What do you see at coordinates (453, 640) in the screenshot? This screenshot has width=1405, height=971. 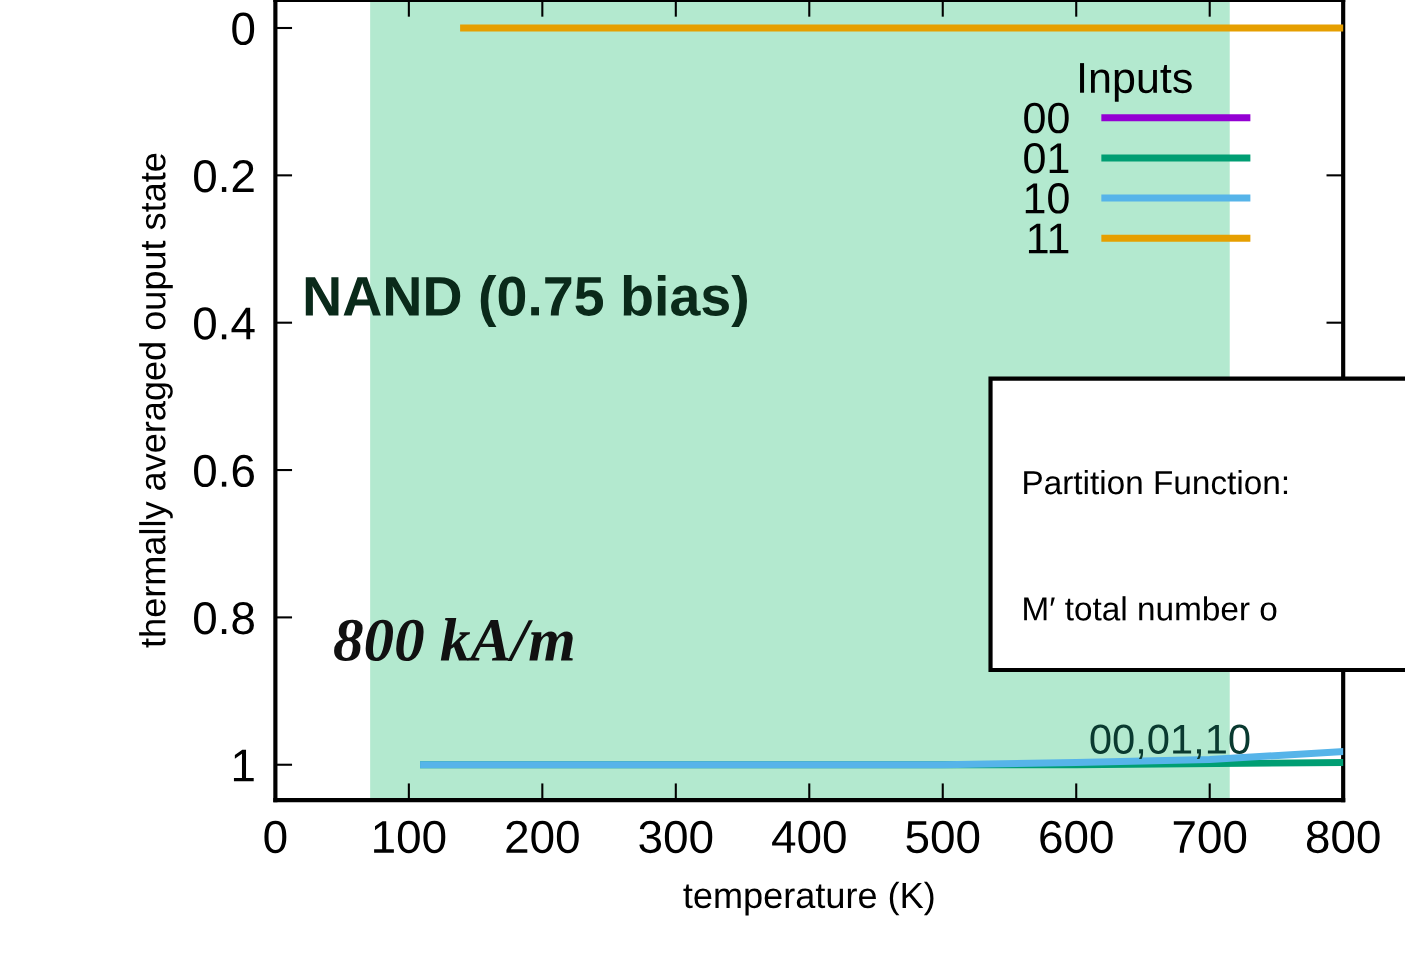 I see `annotation: 800 kA/m` at bounding box center [453, 640].